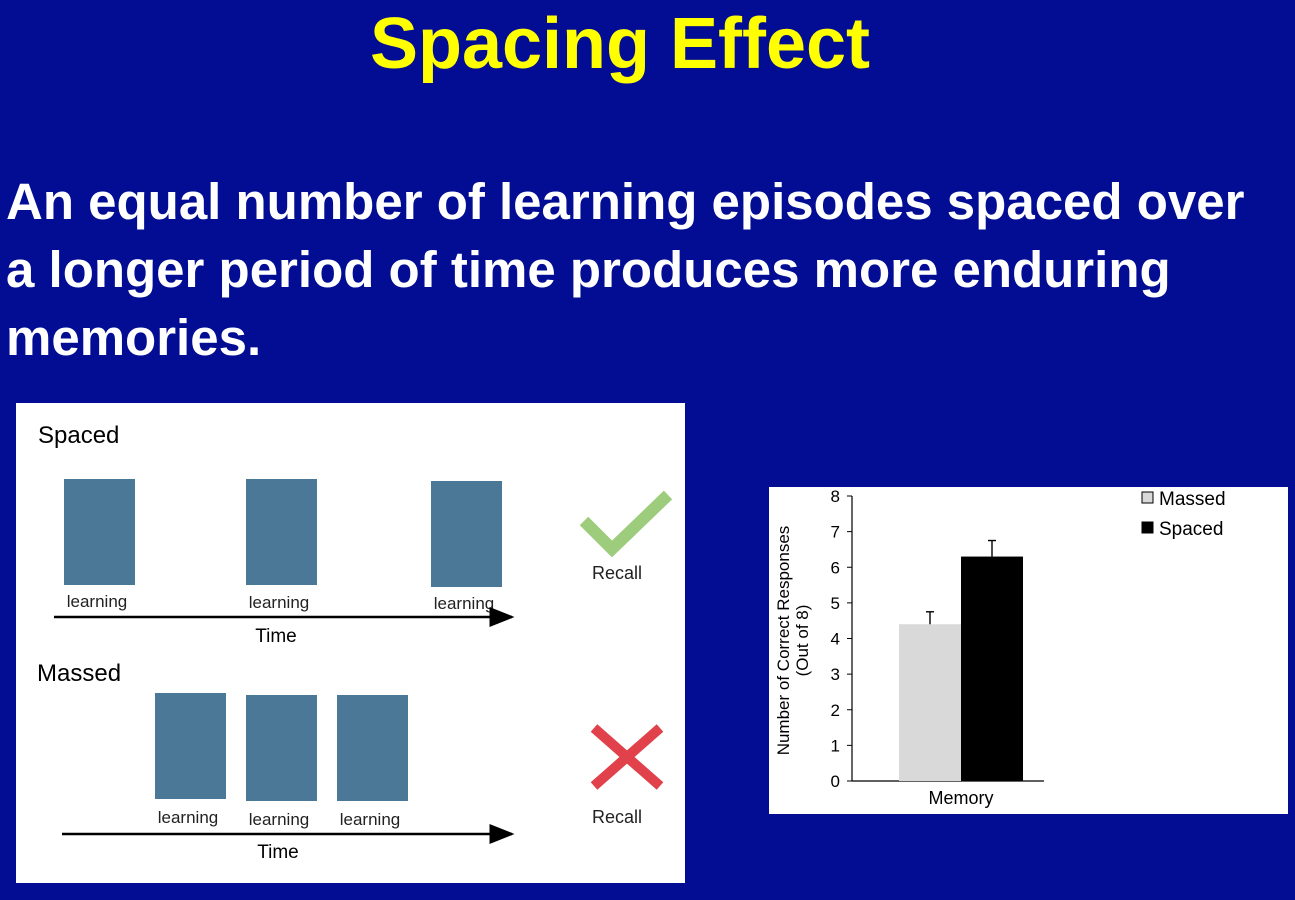 Image resolution: width=1295 pixels, height=900 pixels. I want to click on massed-recall-label: Recall, so click(617, 817).